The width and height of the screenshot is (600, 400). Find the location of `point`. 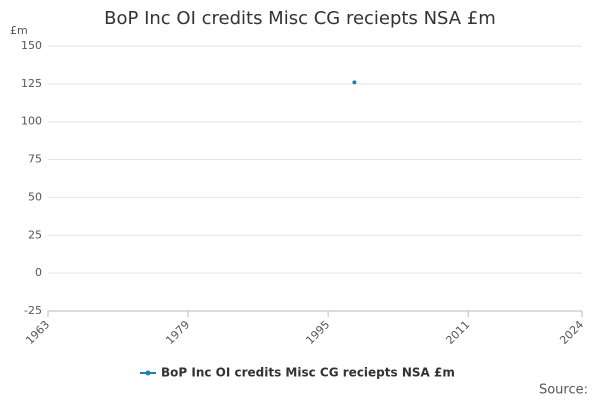

point is located at coordinates (354, 82).